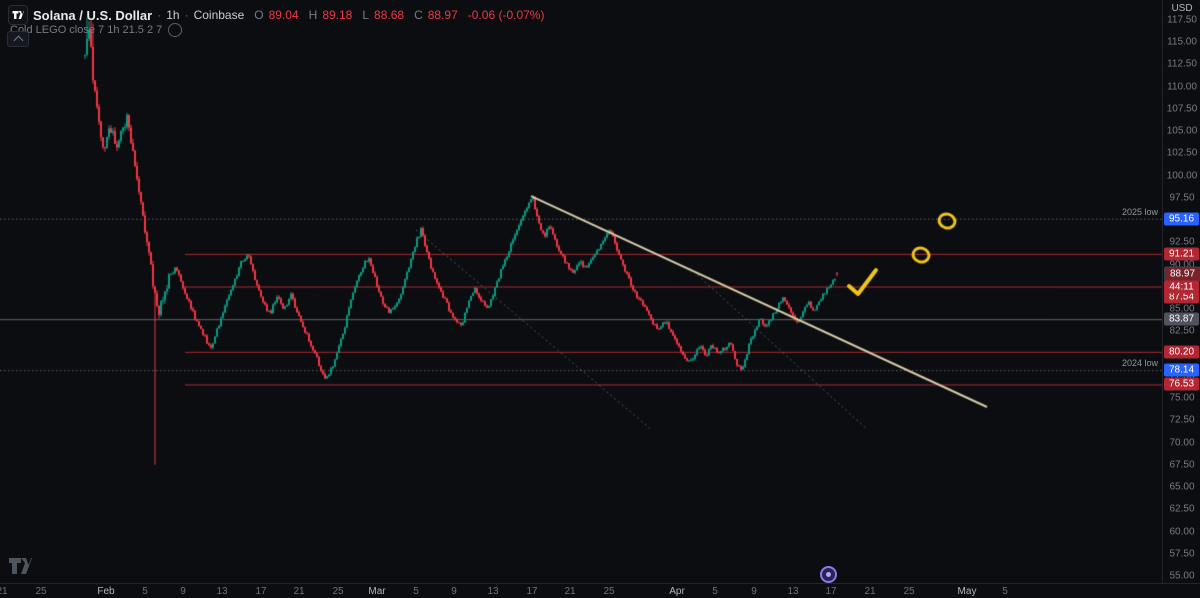 The image size is (1200, 598). What do you see at coordinates (1139, 363) in the screenshot?
I see `level-note-label: 2024 low` at bounding box center [1139, 363].